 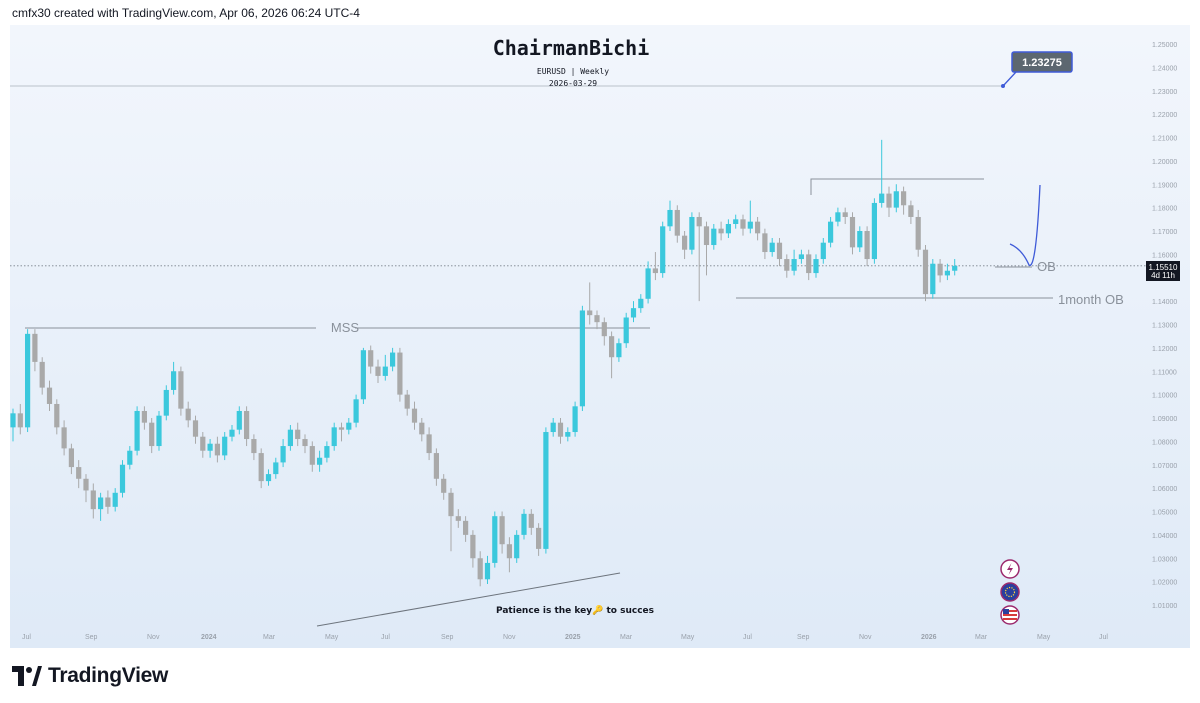 I want to click on range-high-line, so click(x=897, y=186).